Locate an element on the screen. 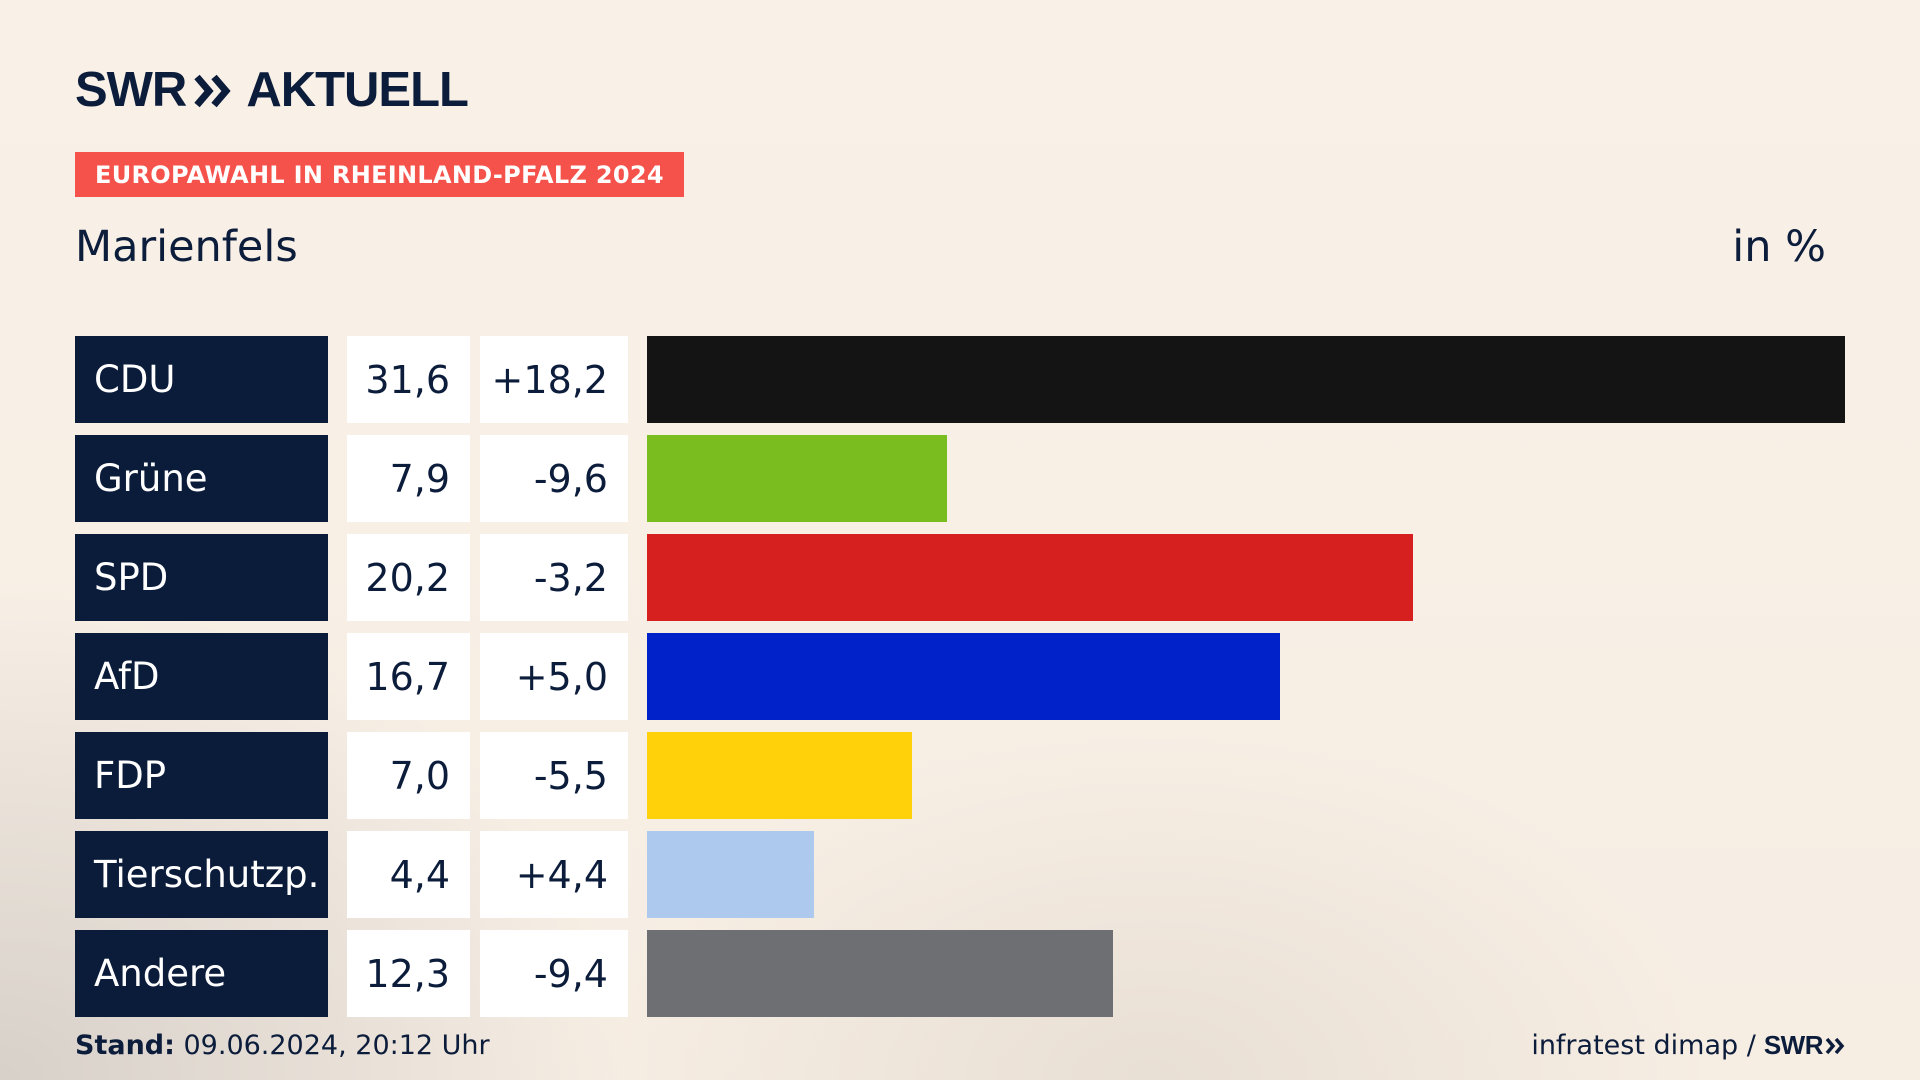  source-credit: infratest dimap / SWR is located at coordinates (1688, 1045).